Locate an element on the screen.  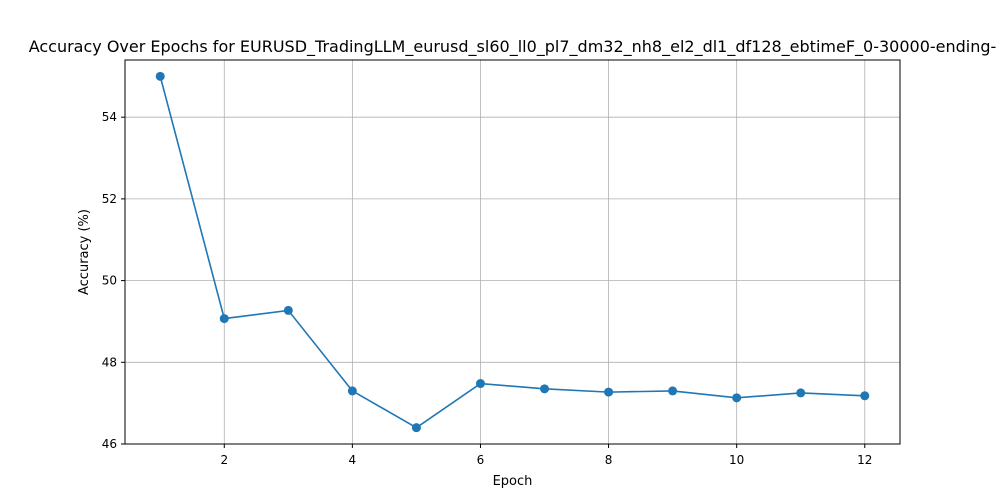
y-tick-label: 54 is located at coordinates (109, 117).